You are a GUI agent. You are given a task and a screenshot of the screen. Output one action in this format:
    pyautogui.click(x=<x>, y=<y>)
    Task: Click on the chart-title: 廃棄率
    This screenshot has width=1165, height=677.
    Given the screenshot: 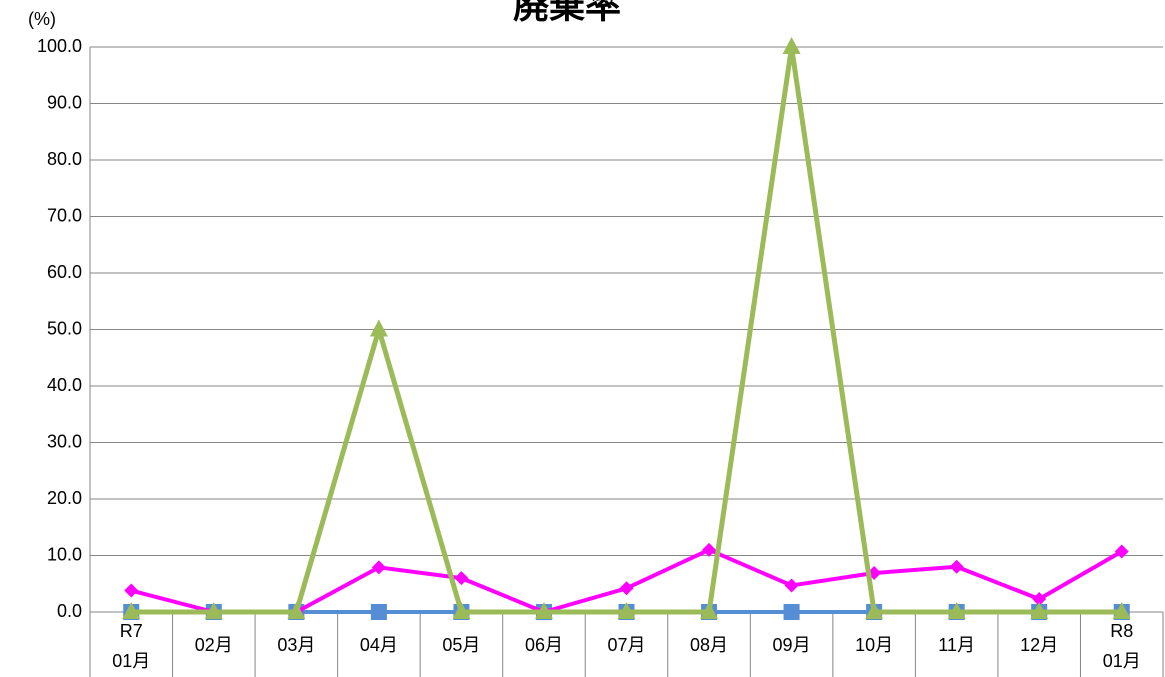 What is the action you would take?
    pyautogui.click(x=567, y=13)
    